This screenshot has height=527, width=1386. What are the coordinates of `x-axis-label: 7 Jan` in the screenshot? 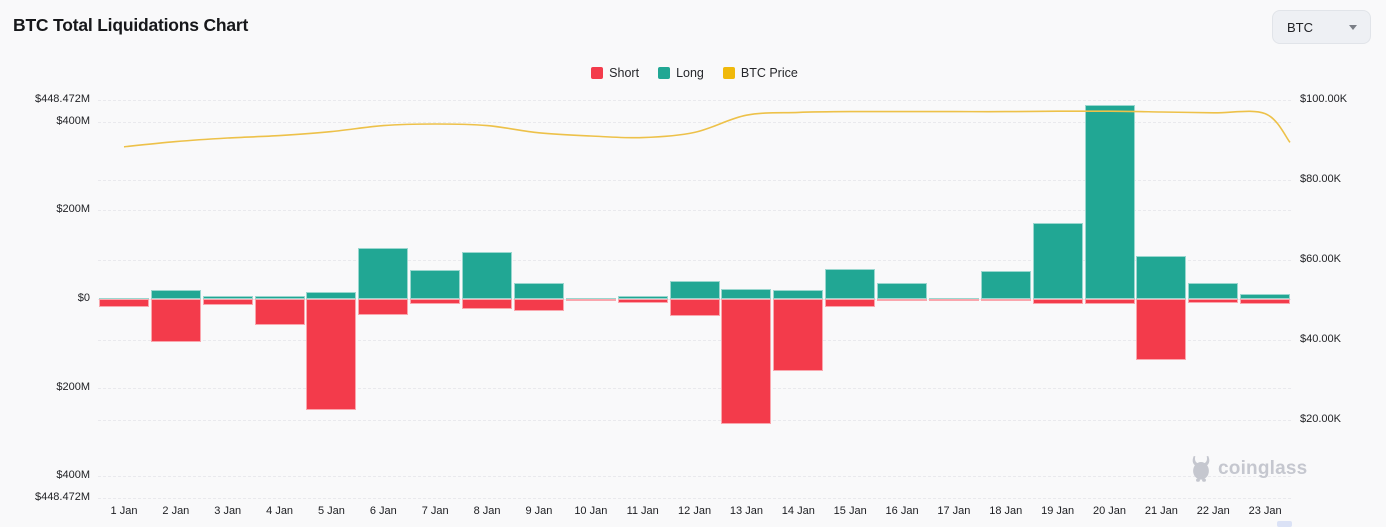 It's located at (435, 511).